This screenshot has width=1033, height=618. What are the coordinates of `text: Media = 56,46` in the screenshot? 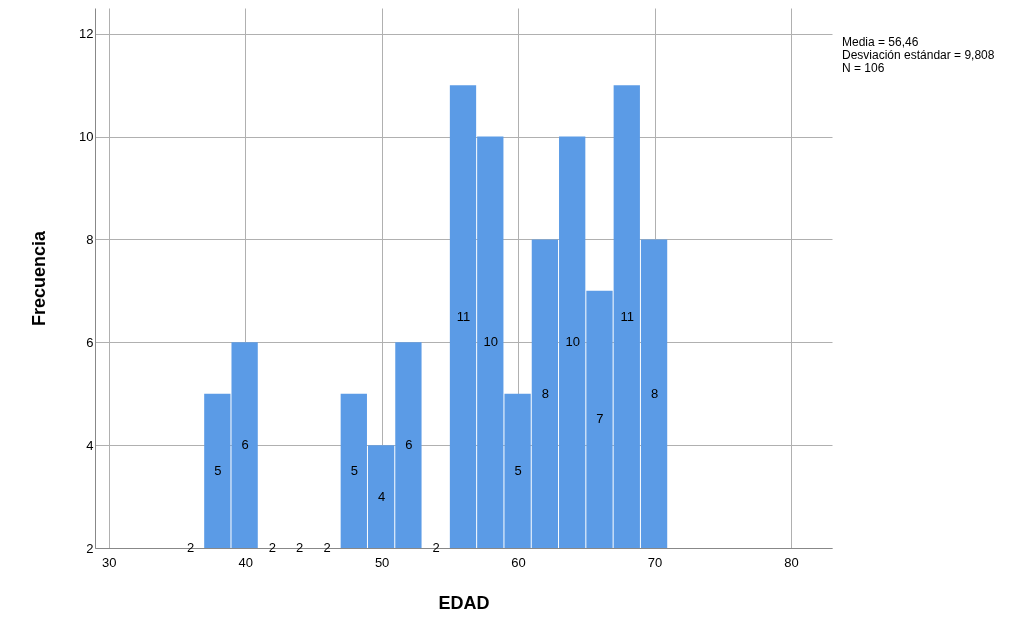 It's located at (881, 42).